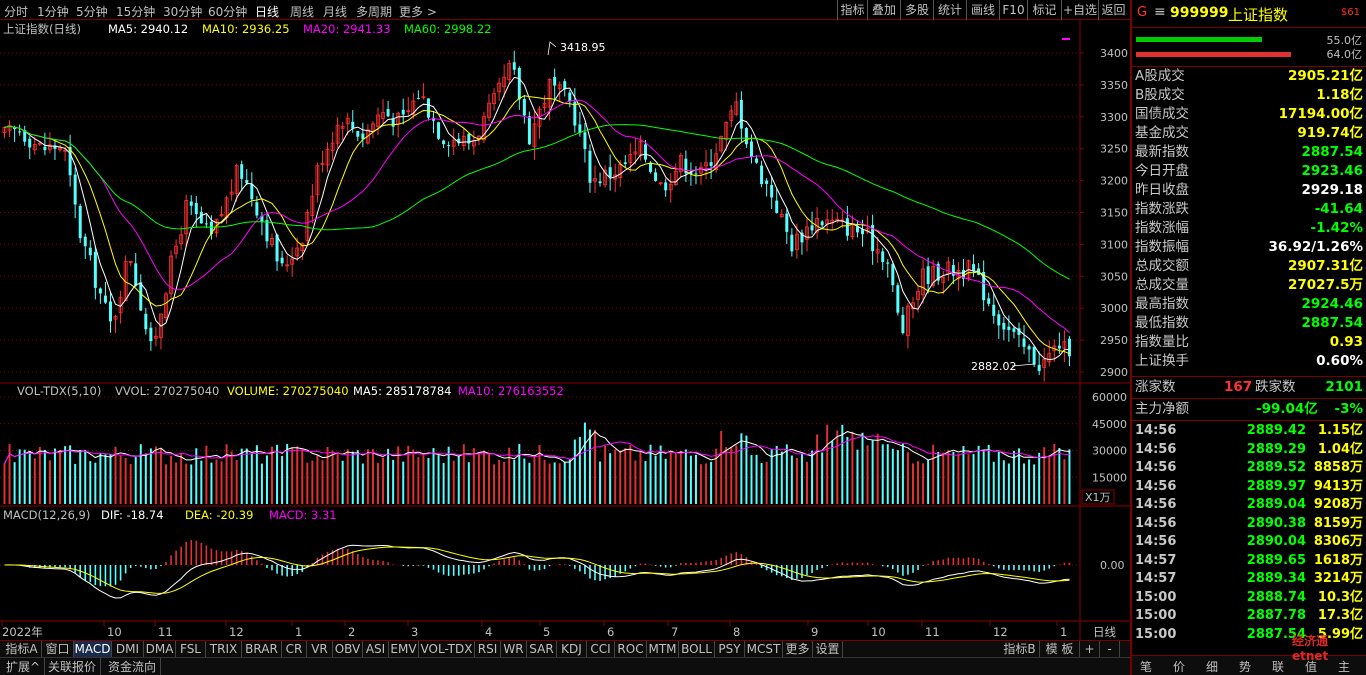  What do you see at coordinates (1110, 649) in the screenshot?
I see `indicator-tab-right-3: -` at bounding box center [1110, 649].